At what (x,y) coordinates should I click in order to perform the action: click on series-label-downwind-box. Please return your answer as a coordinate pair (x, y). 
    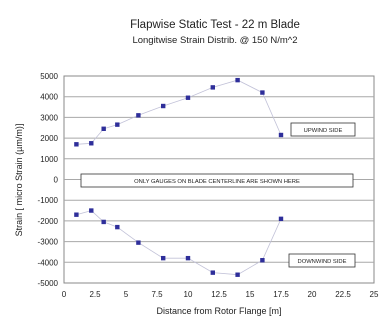
    Looking at the image, I should click on (322, 260).